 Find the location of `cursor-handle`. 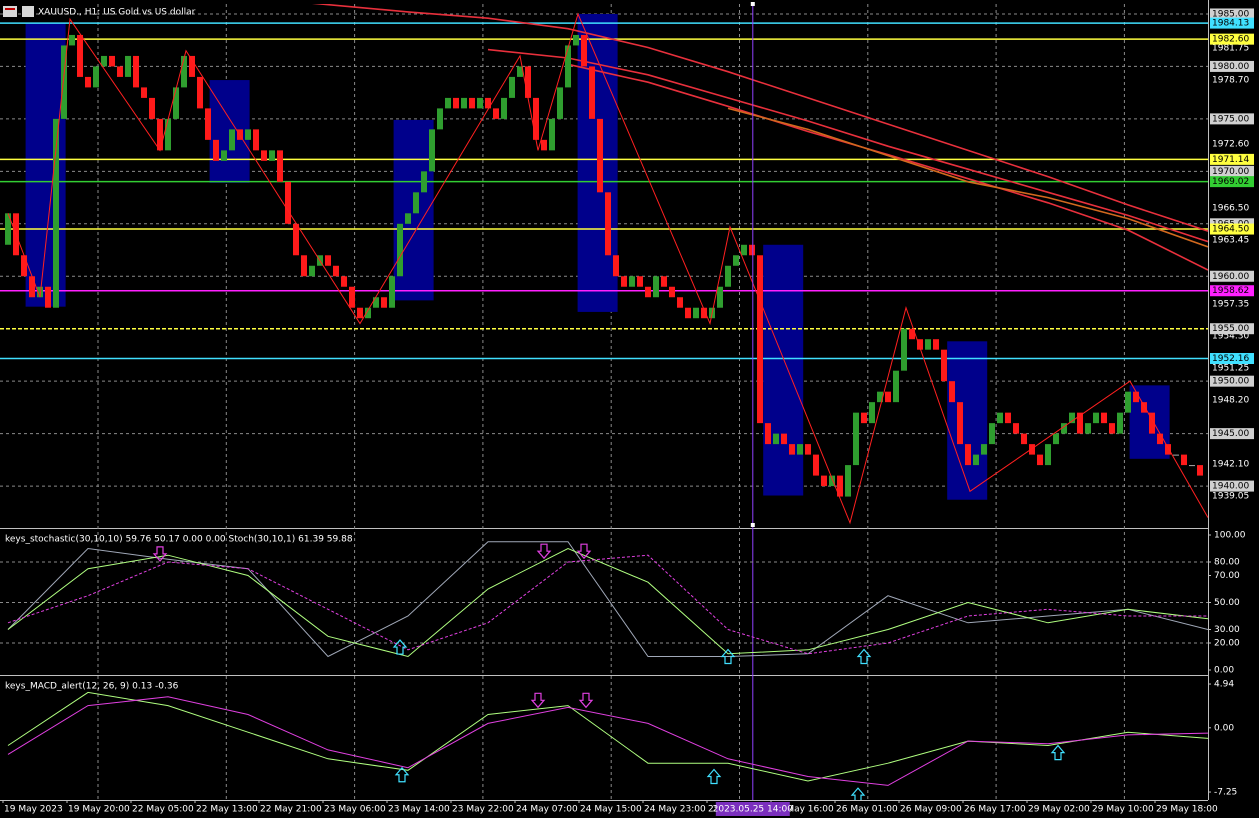

cursor-handle is located at coordinates (752, 4).